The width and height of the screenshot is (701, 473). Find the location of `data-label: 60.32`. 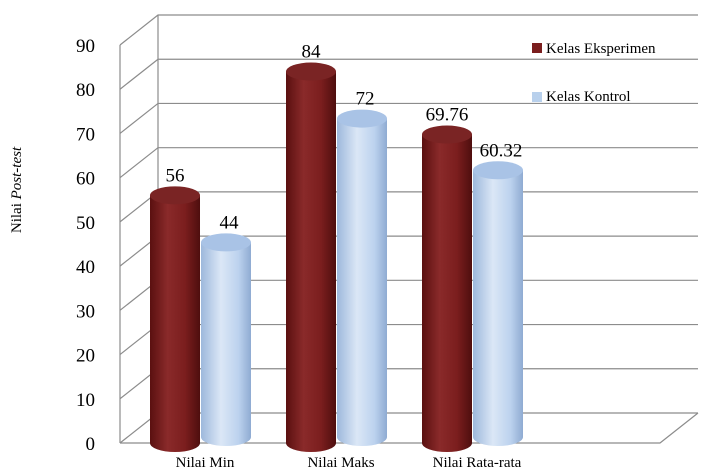

data-label: 60.32 is located at coordinates (501, 150).